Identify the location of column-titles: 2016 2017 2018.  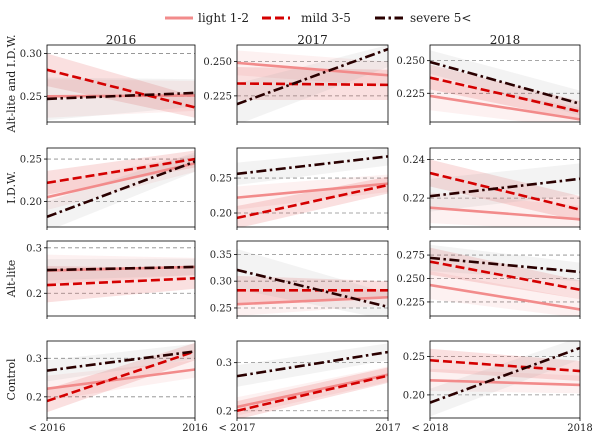
(313, 40).